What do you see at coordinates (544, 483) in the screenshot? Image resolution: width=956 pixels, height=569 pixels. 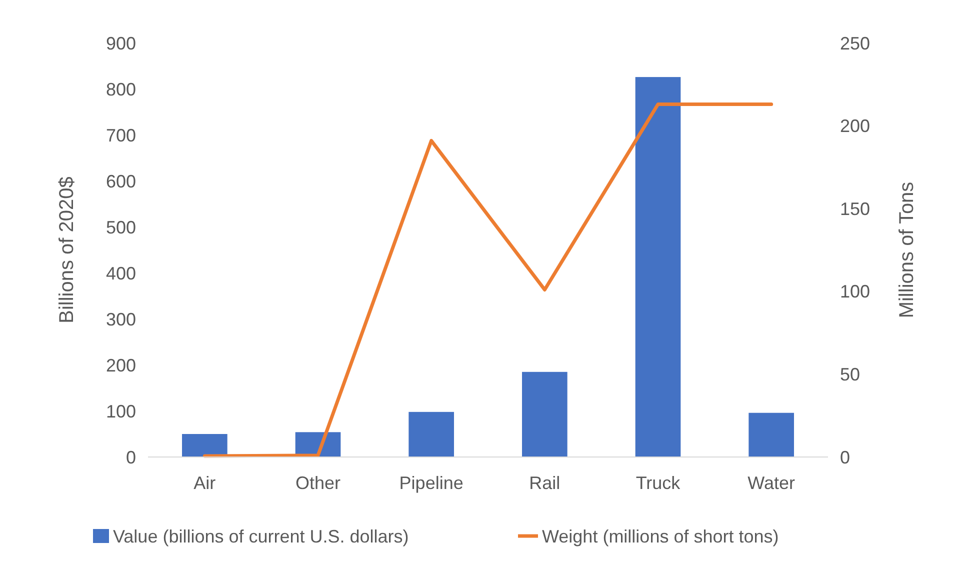 I see `x-tick-label: Rail` at bounding box center [544, 483].